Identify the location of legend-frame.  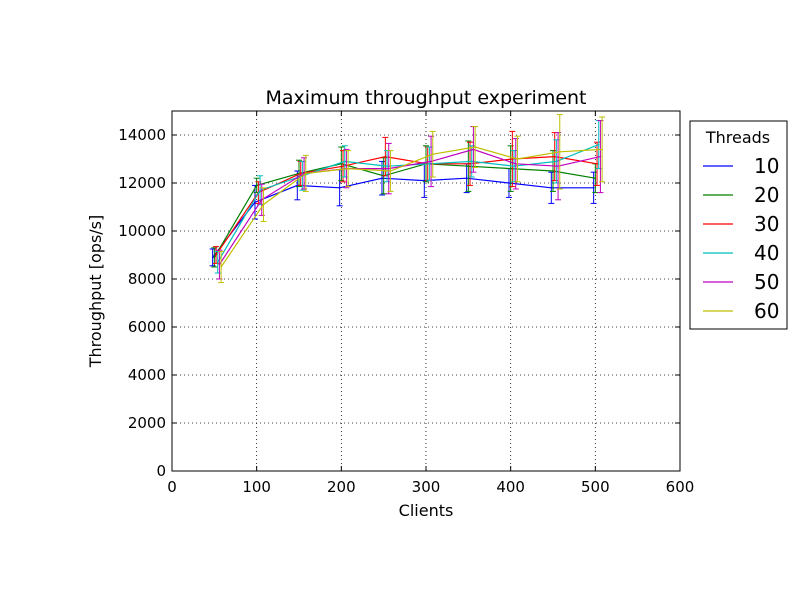
(738, 225).